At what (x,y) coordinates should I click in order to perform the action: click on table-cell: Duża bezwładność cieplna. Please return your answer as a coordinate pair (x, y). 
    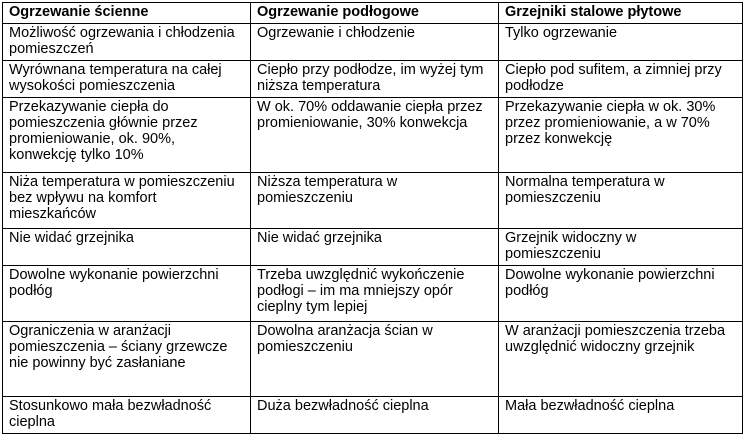
    Looking at the image, I should click on (374, 415).